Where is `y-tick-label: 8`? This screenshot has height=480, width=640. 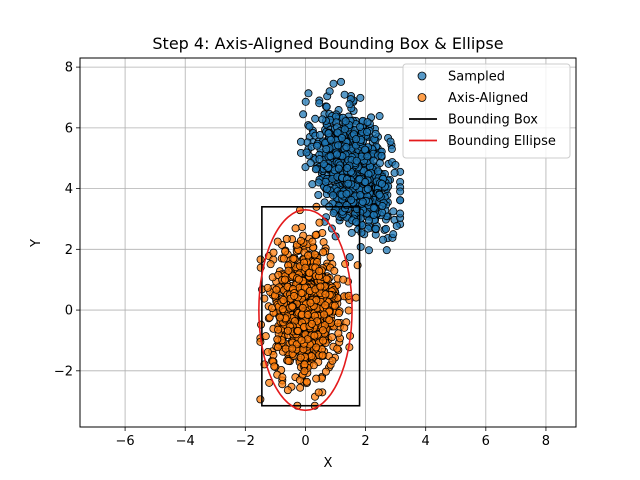 y-tick-label: 8 is located at coordinates (69, 68).